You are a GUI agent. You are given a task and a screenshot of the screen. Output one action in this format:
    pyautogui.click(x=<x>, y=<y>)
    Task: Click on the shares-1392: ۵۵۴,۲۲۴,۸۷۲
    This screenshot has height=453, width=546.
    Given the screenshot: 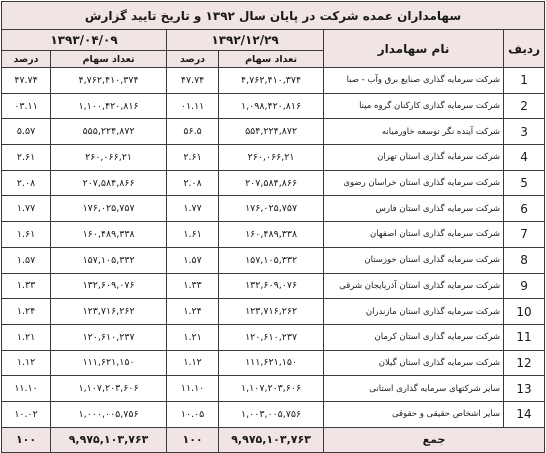 What is the action you would take?
    pyautogui.click(x=271, y=132)
    